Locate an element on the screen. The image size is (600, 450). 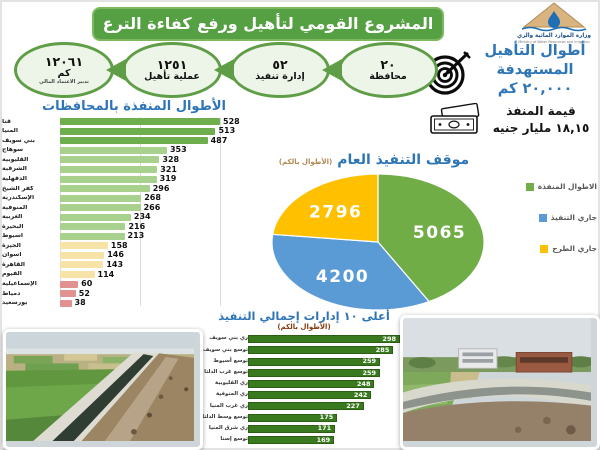
bar-row: الدقهلية 319 is located at coordinates (134, 179).